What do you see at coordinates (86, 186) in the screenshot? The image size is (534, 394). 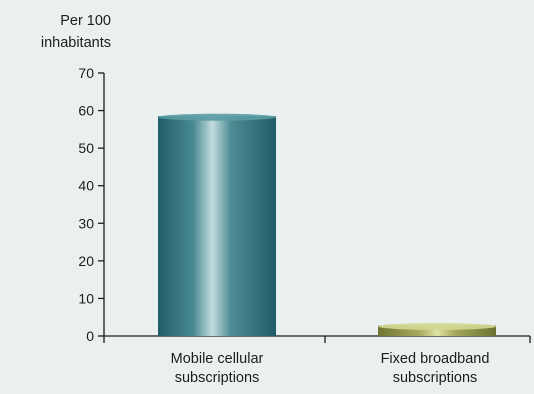 I see `y-tick-label: 40` at bounding box center [86, 186].